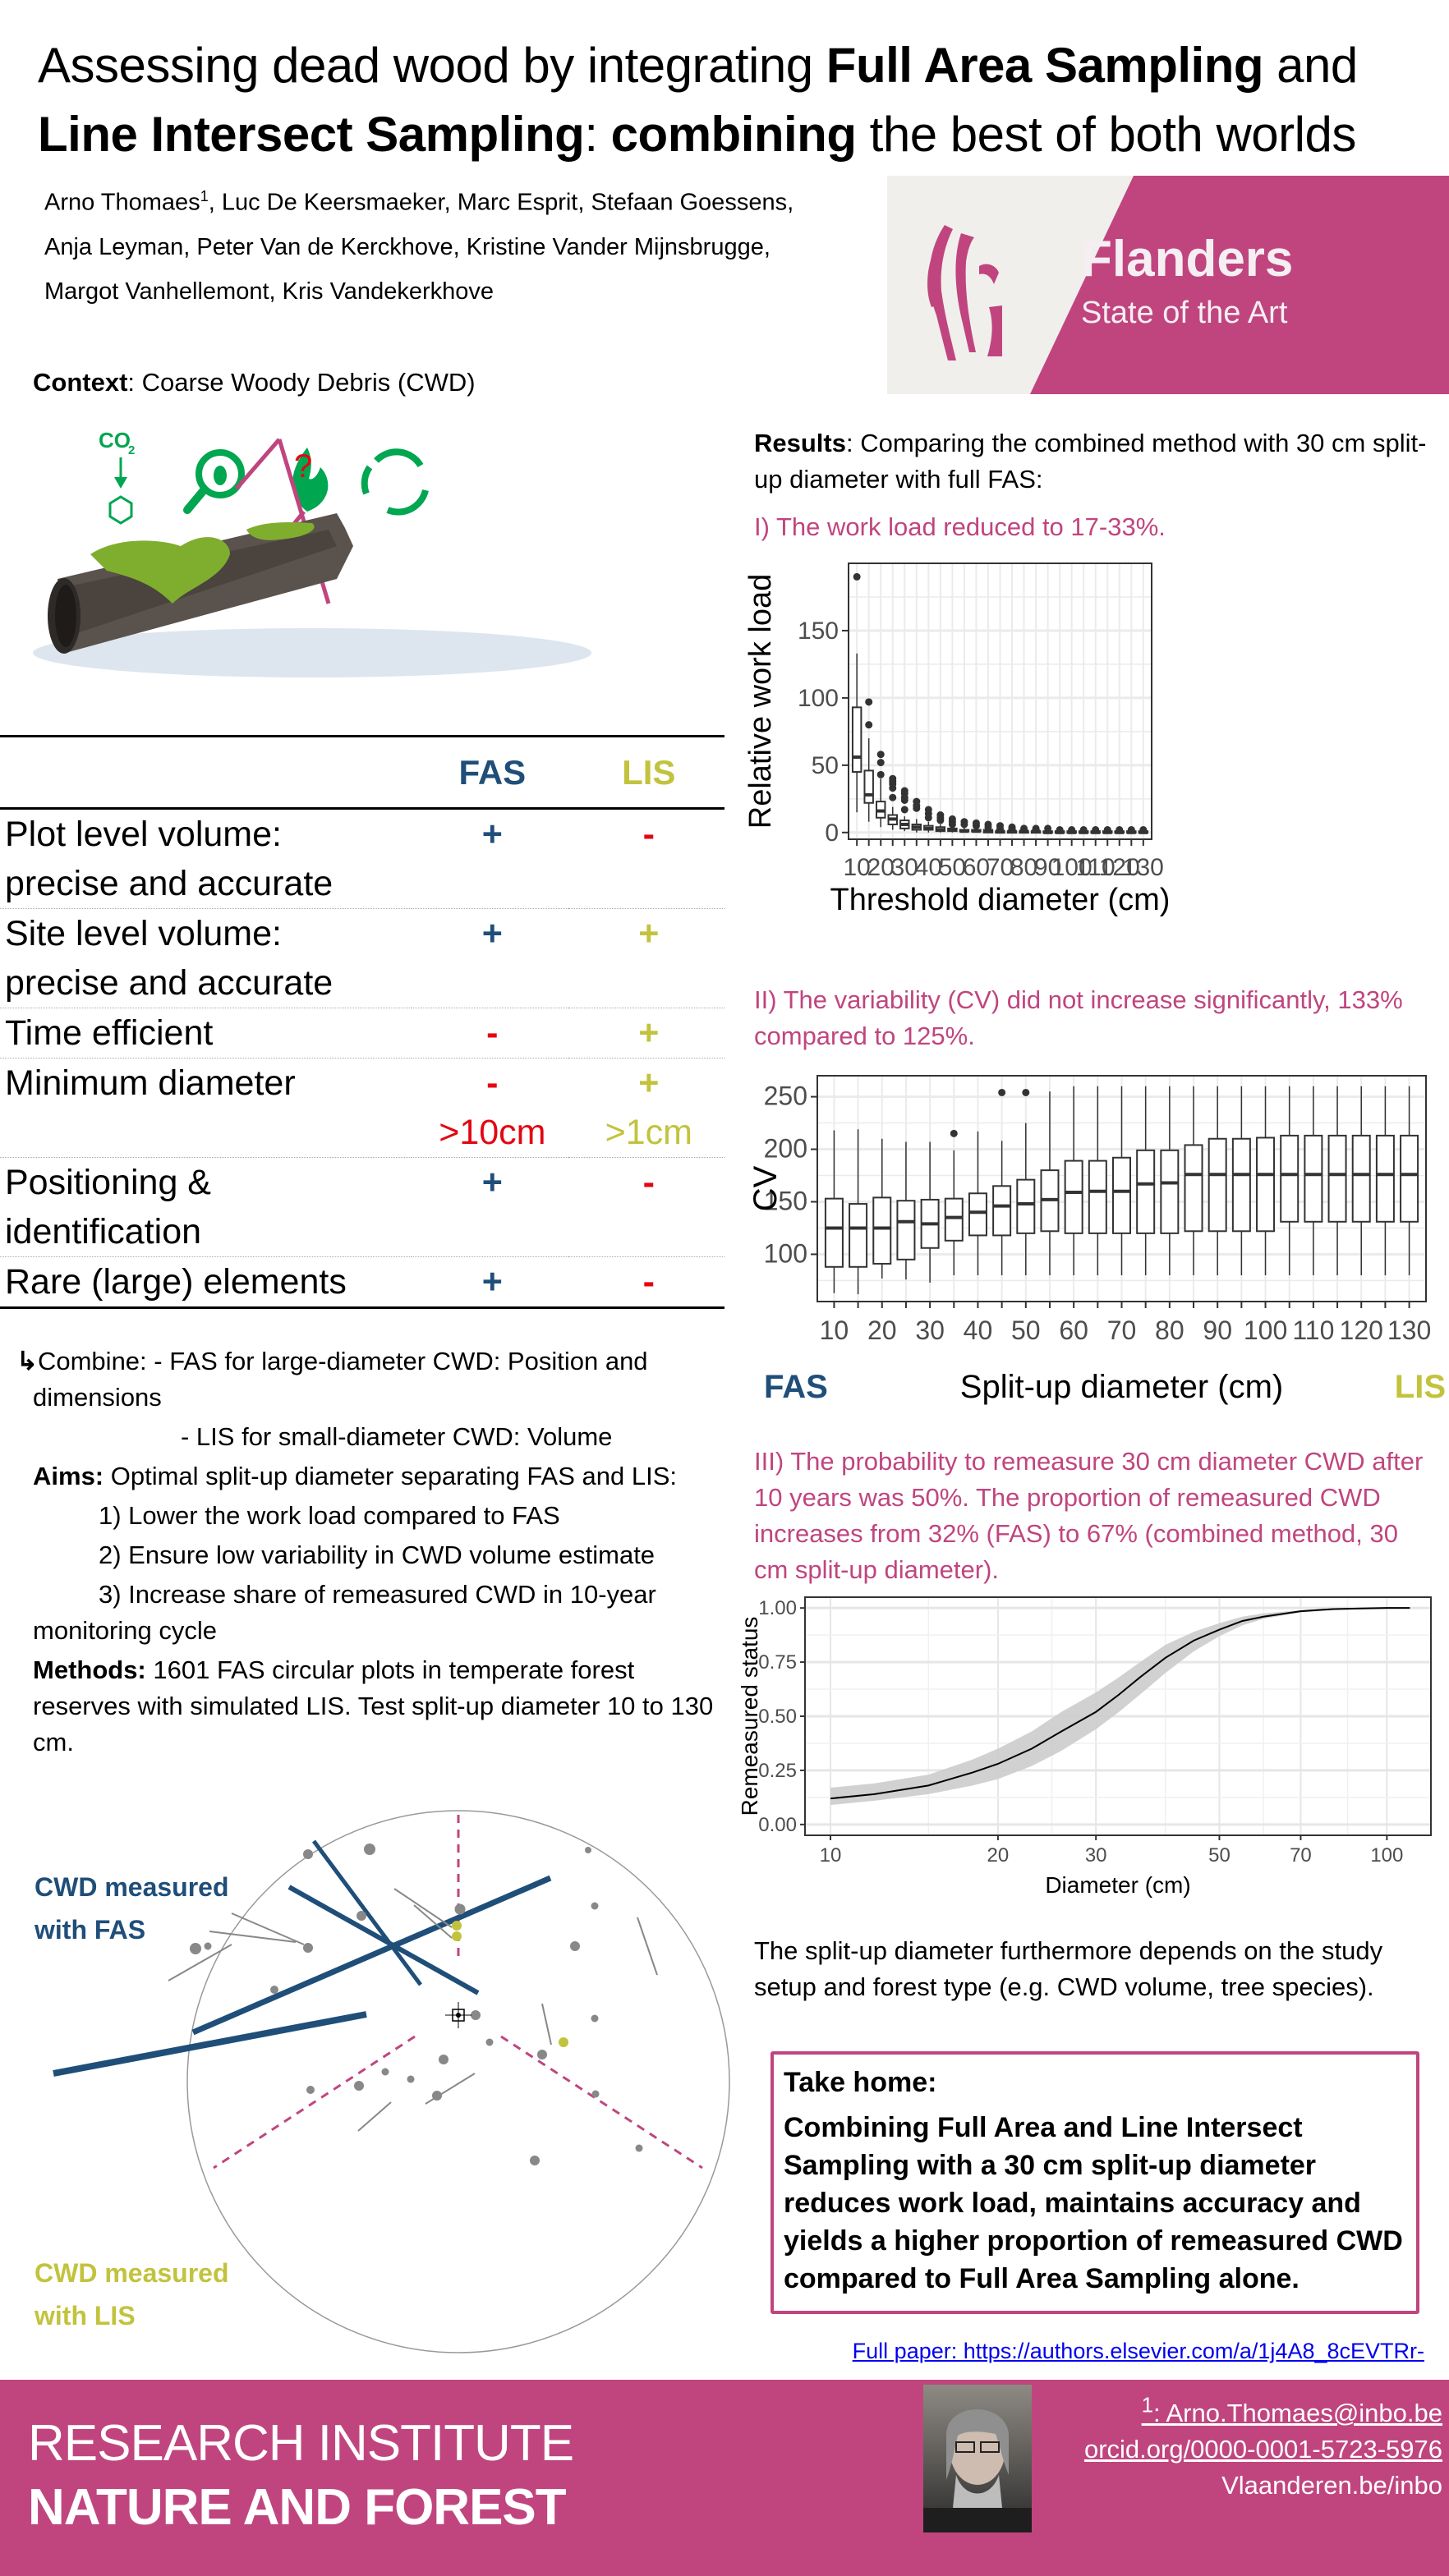  I want to click on fas-log, so click(367, 1912).